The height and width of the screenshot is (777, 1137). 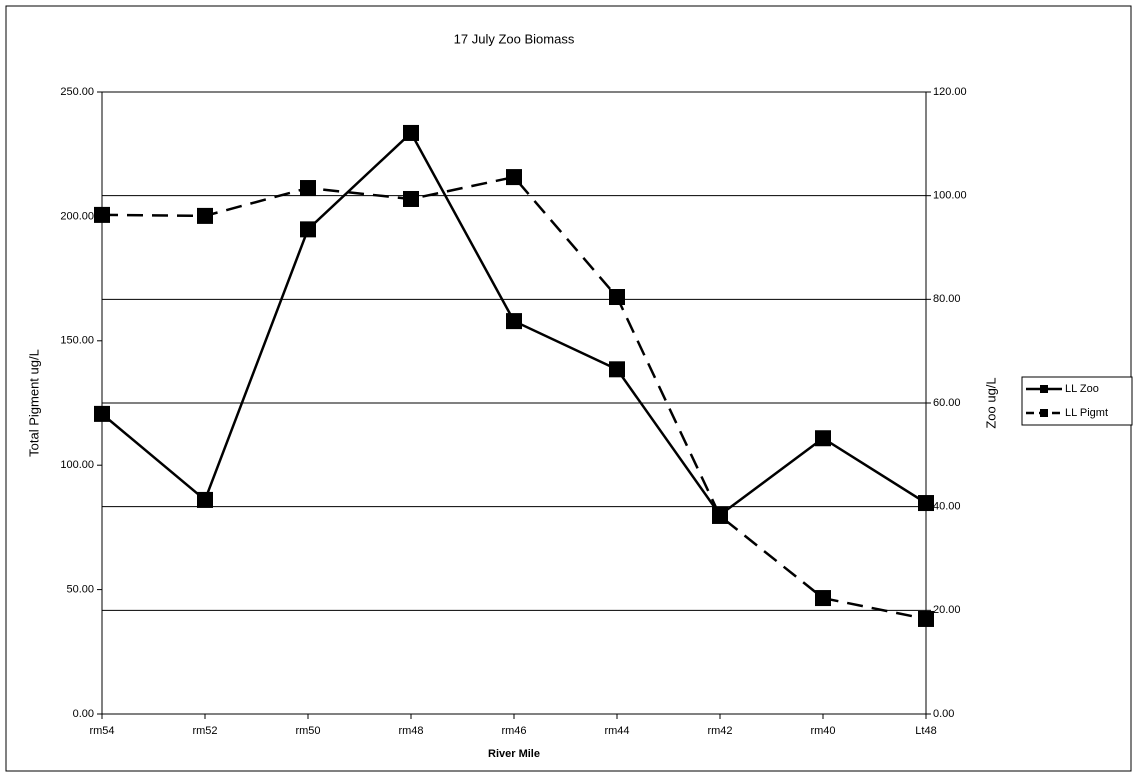 What do you see at coordinates (947, 507) in the screenshot?
I see `y2-tick-label: 40.00` at bounding box center [947, 507].